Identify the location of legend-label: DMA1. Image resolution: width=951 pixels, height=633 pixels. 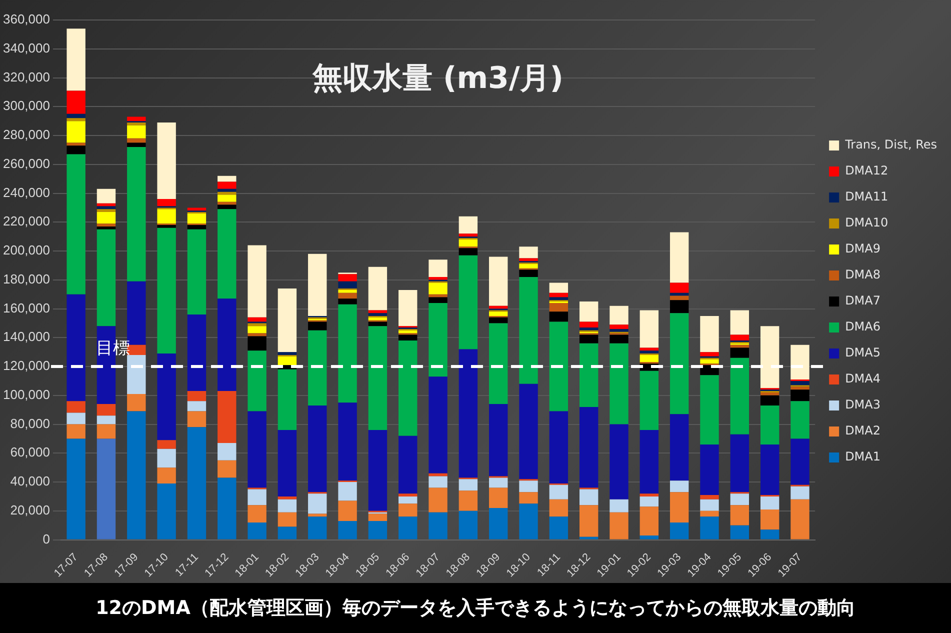
(863, 457).